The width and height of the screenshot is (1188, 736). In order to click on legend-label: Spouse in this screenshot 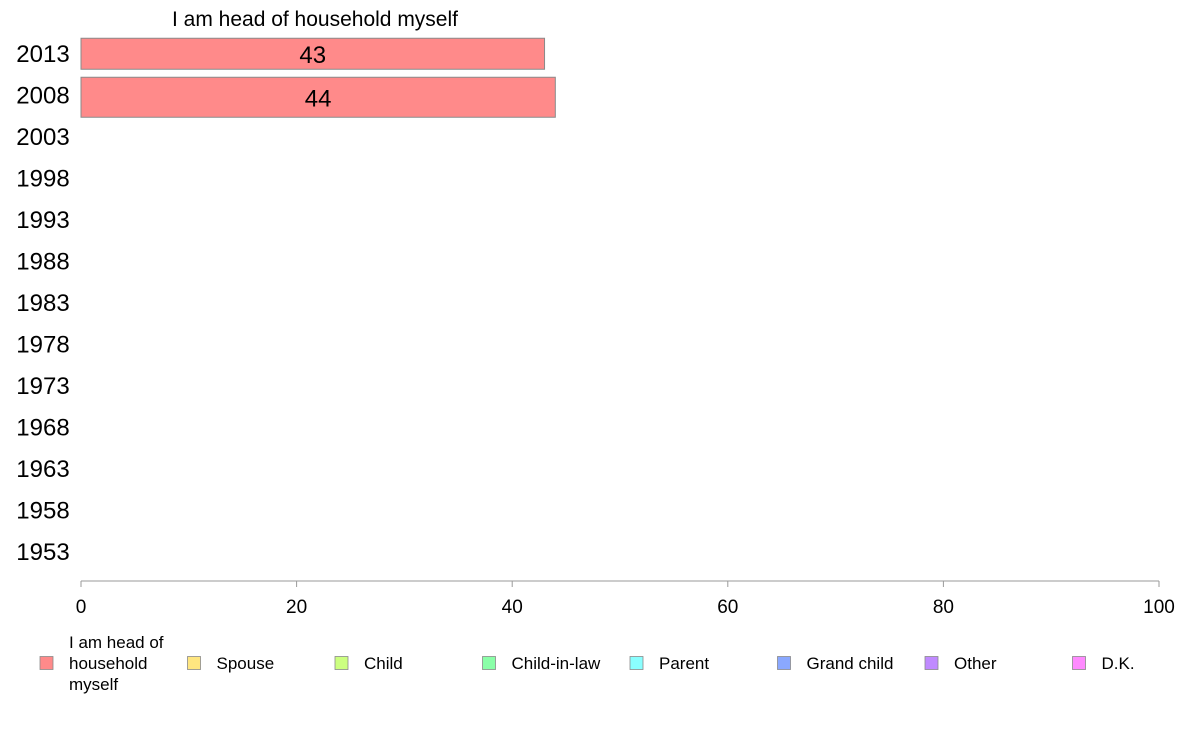, I will do `click(246, 663)`.